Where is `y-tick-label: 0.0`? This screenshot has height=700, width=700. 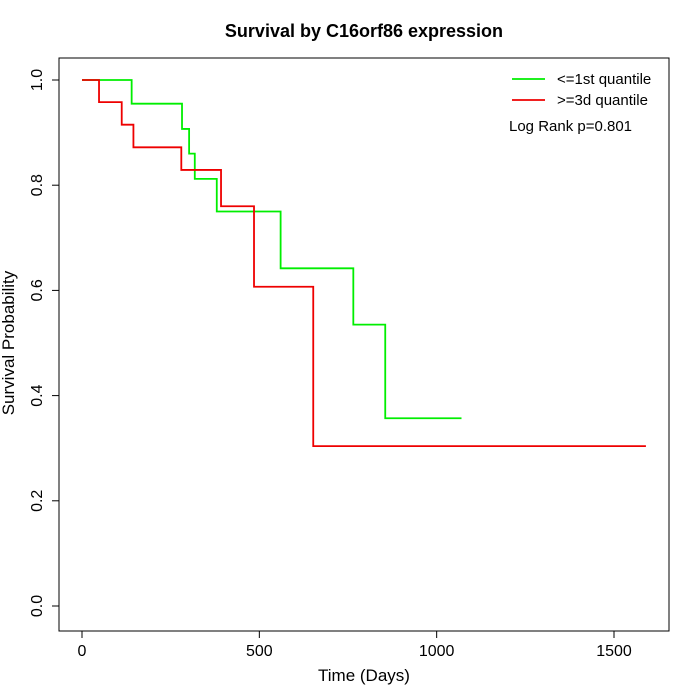
y-tick-label: 0.0 is located at coordinates (37, 606).